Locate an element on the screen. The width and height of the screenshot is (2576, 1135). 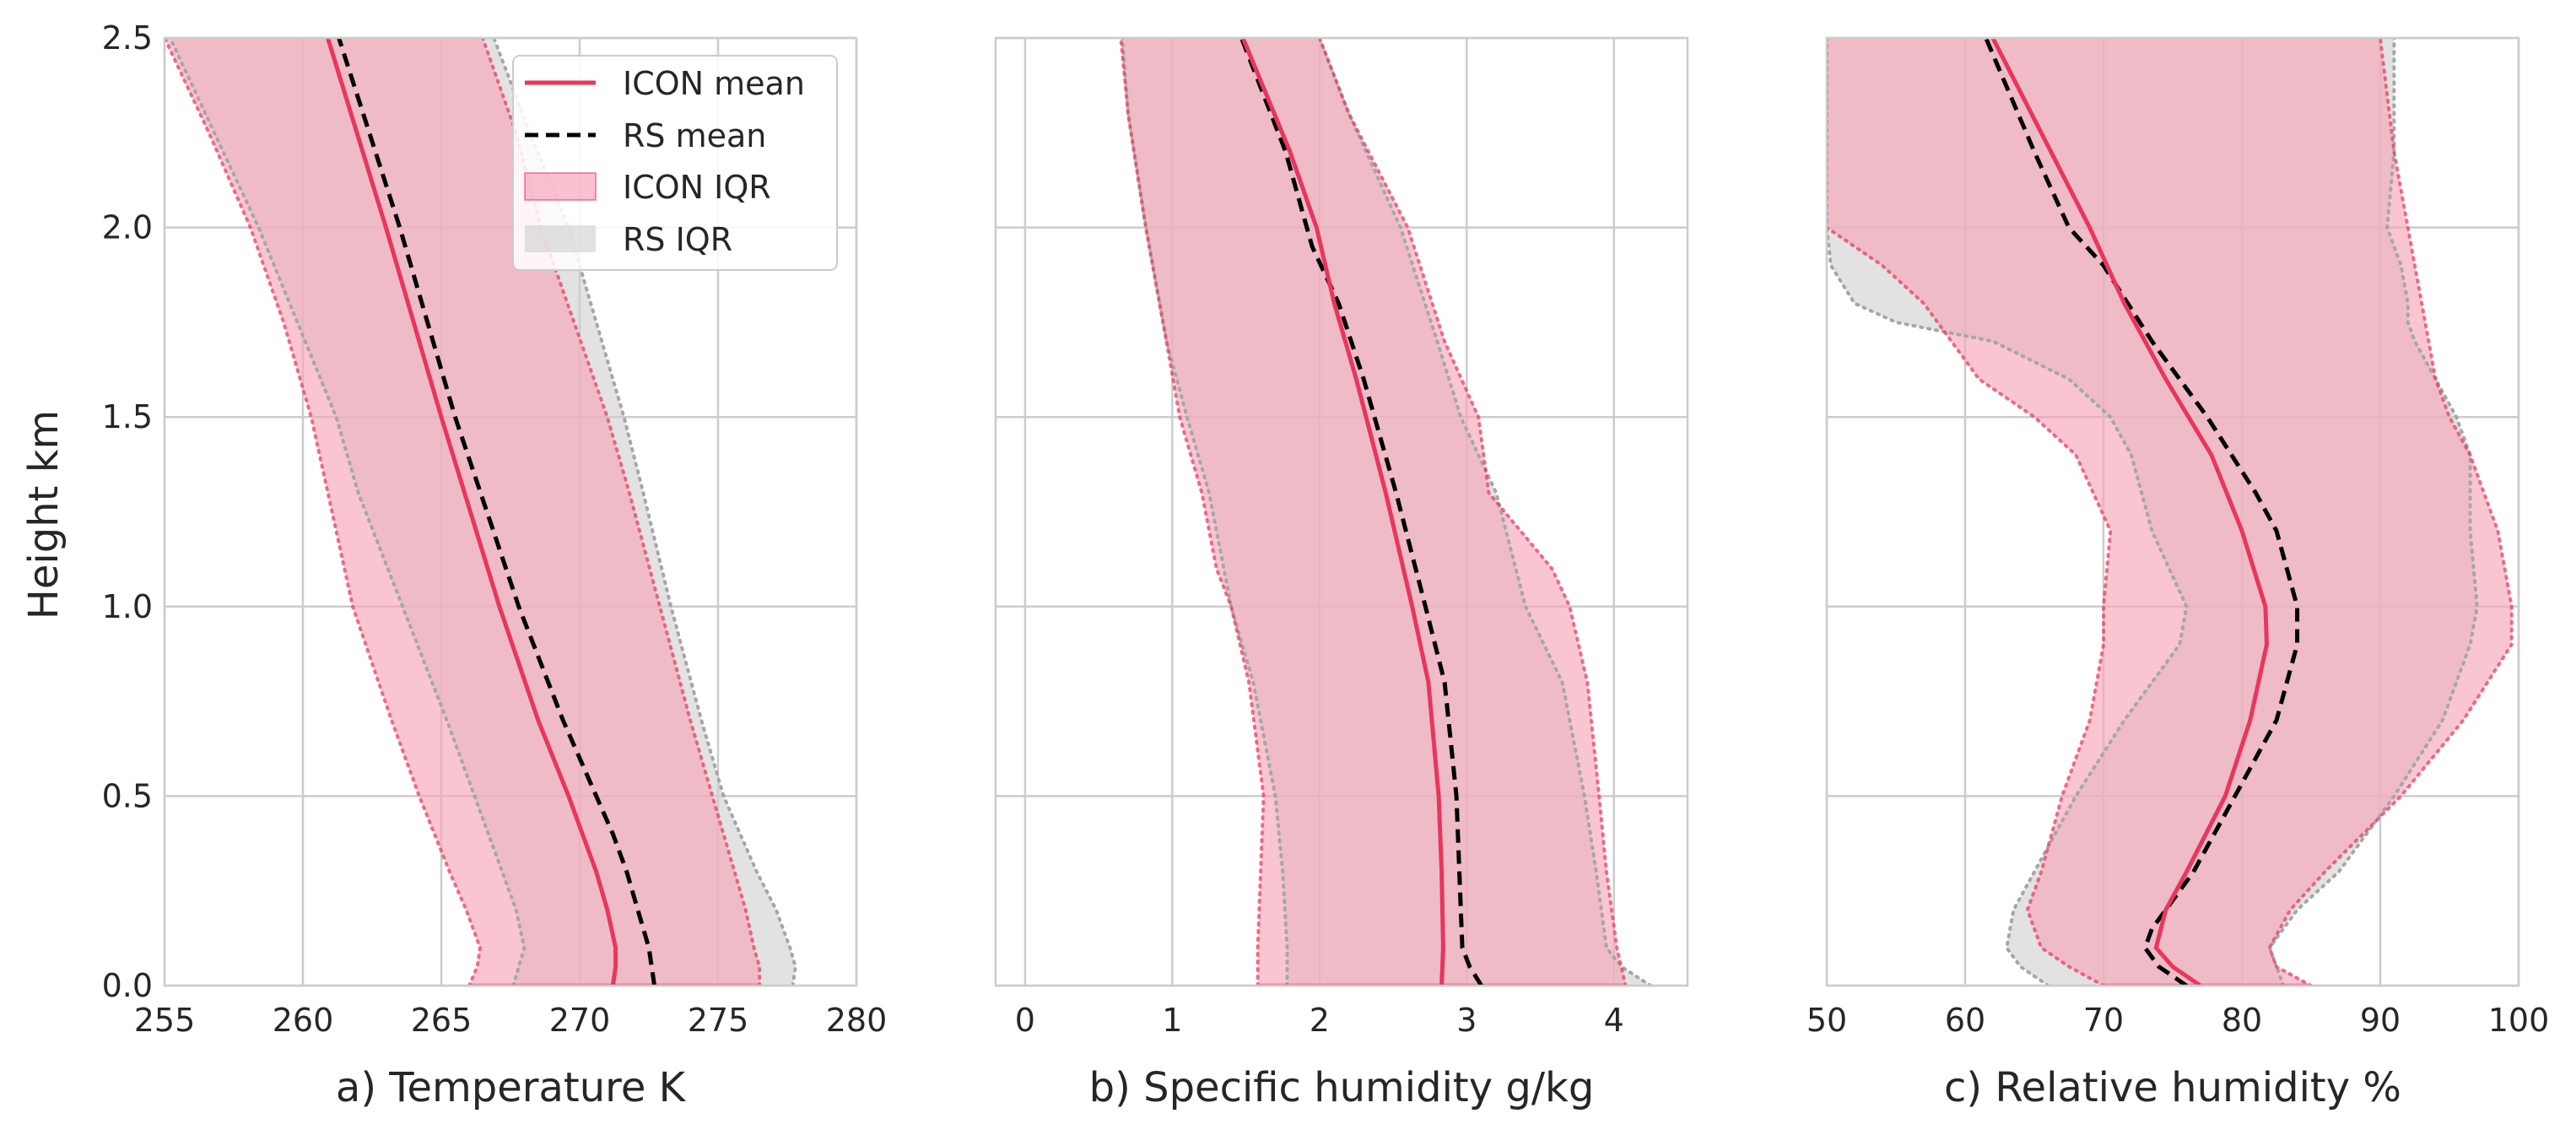
x-tick-label-relative-humidity: 90 is located at coordinates (2380, 1021).